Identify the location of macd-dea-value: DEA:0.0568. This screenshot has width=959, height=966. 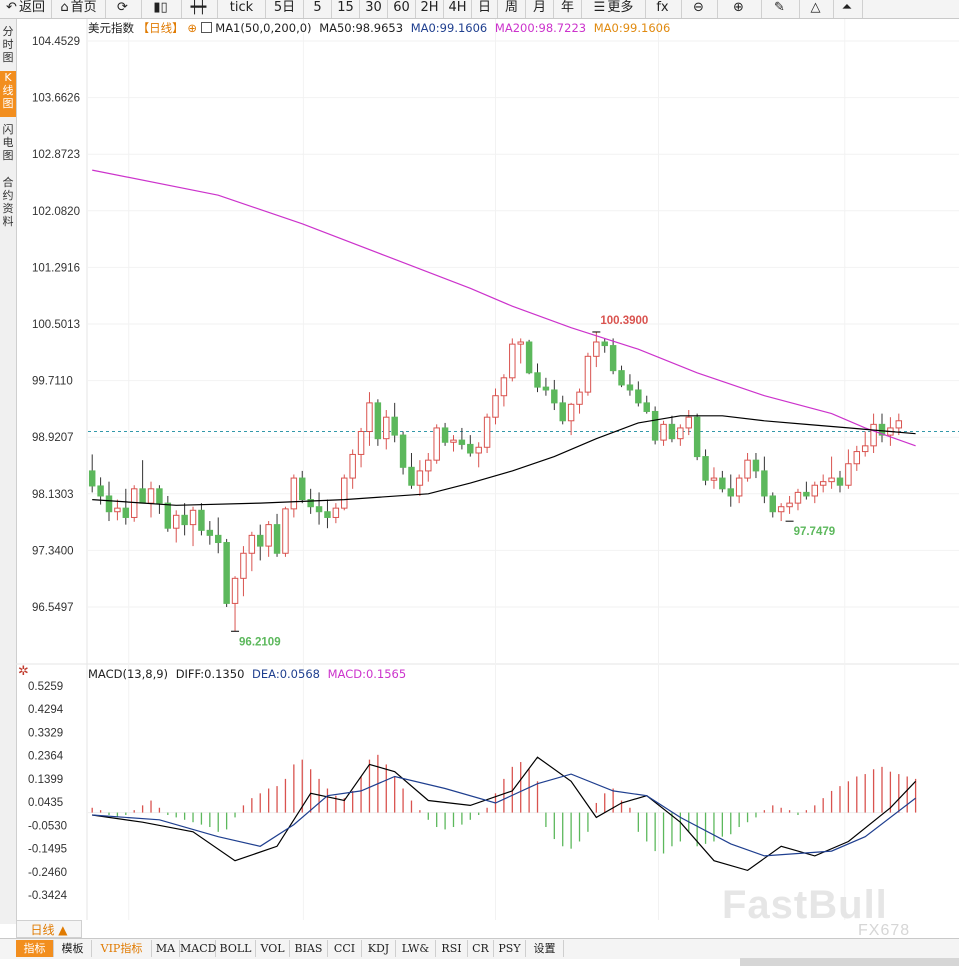
(286, 674).